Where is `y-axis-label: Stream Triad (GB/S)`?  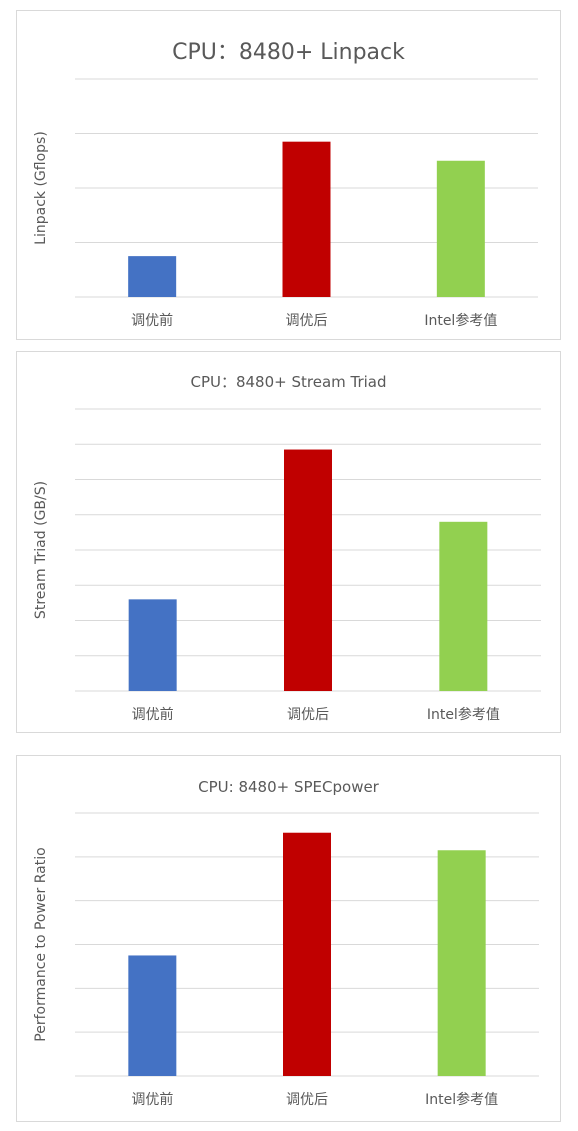
y-axis-label: Stream Triad (GB/S) is located at coordinates (41, 550).